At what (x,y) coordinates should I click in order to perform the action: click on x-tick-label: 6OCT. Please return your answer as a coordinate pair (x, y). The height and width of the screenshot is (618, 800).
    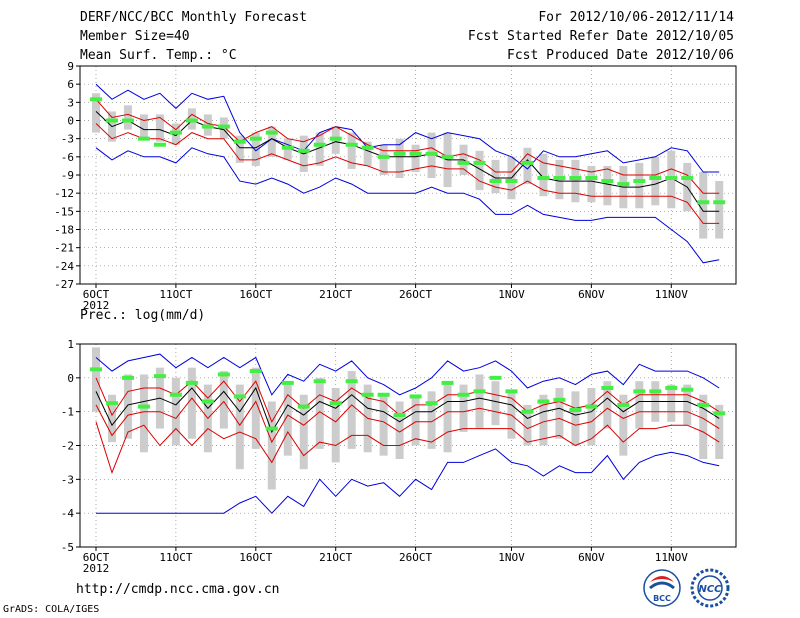
    Looking at the image, I should click on (96, 294).